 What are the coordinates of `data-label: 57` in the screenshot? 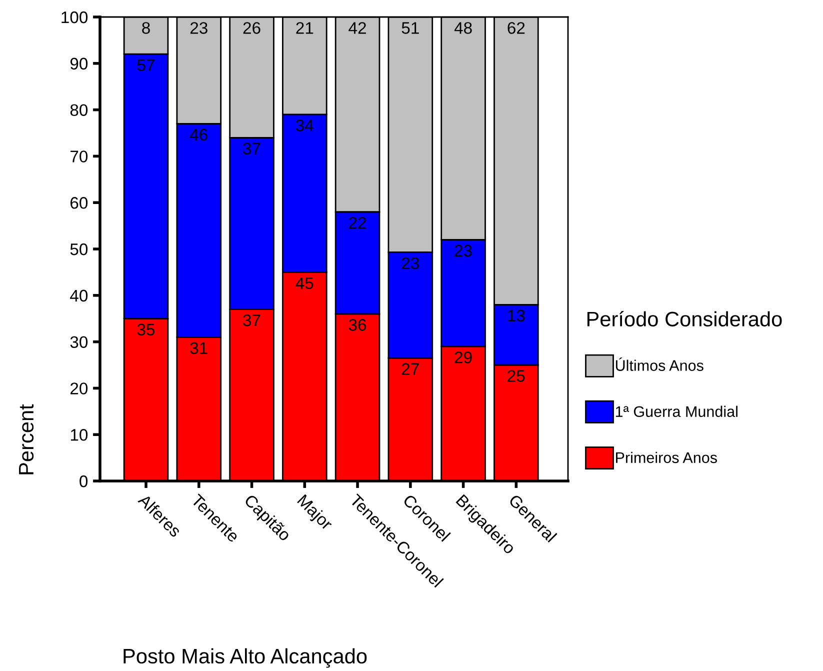 It's located at (145, 65).